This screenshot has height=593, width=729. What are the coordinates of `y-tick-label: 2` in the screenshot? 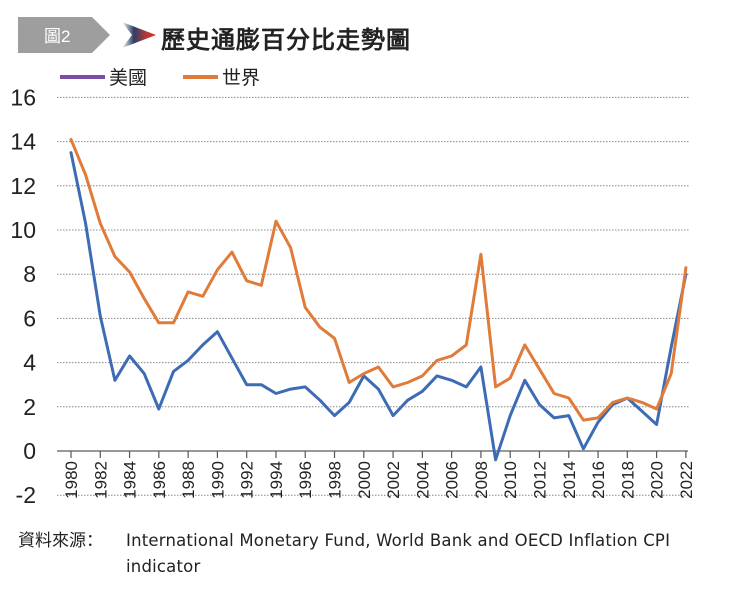 It's located at (29, 407).